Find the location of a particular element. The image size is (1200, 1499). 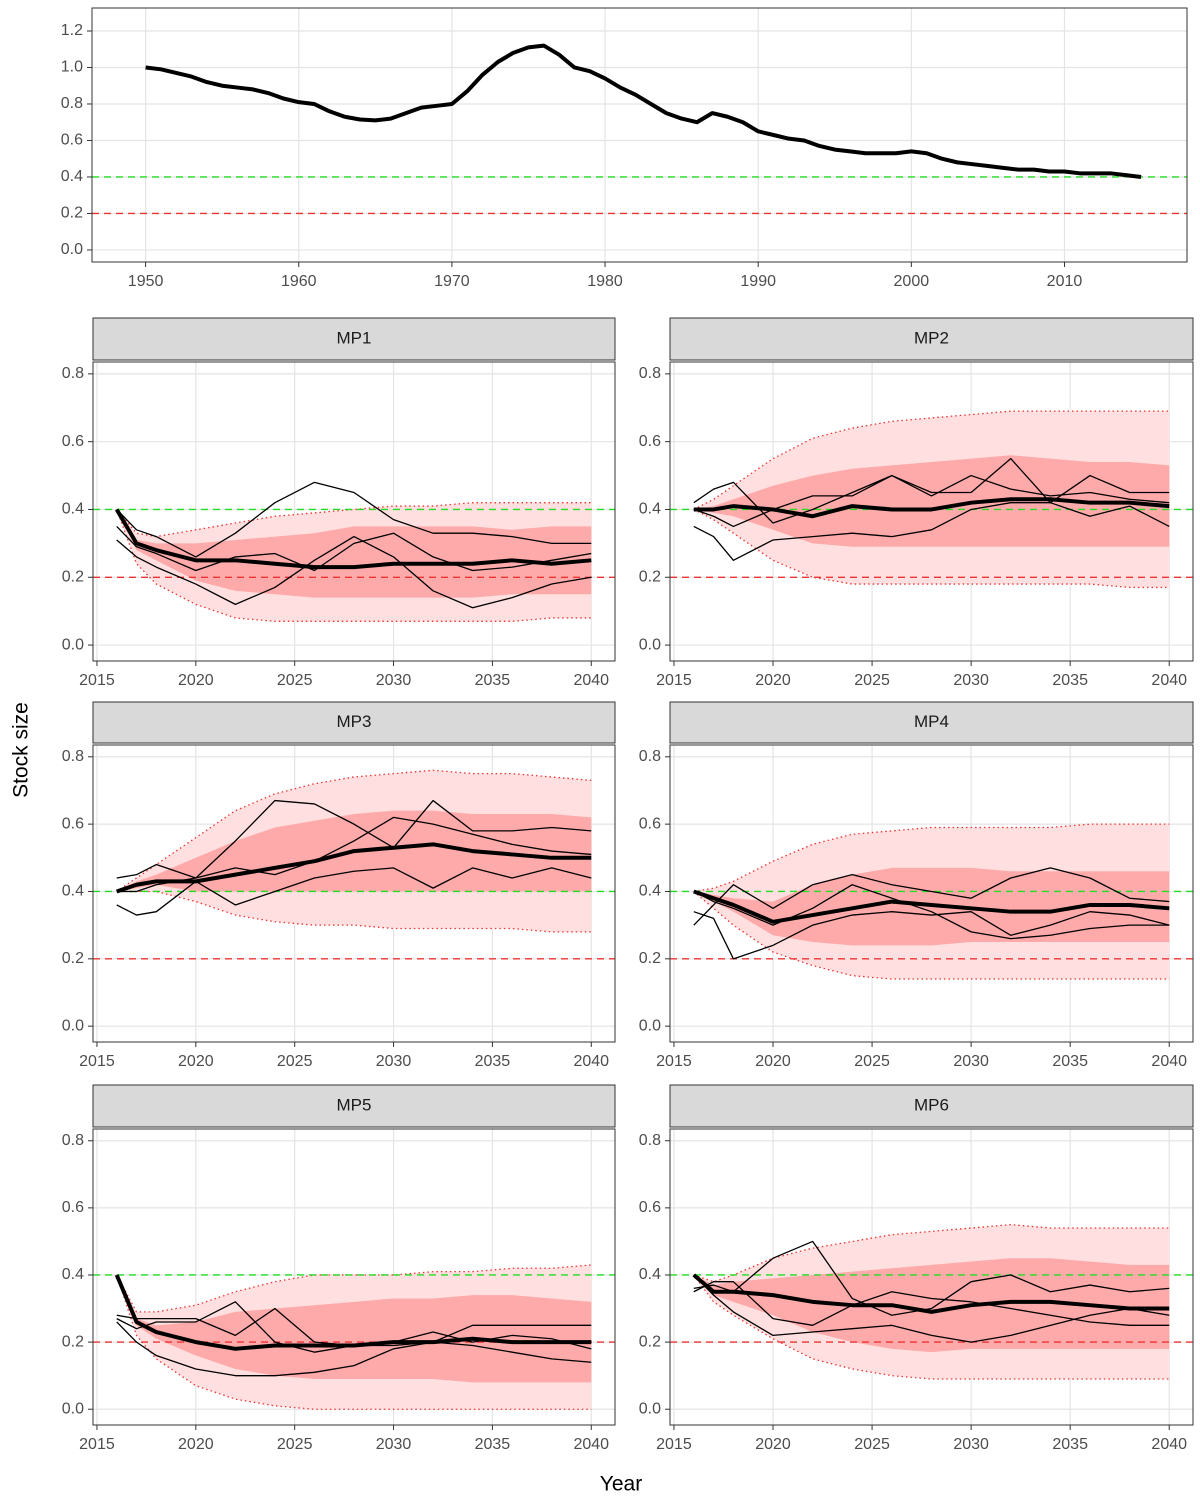

band is located at coordinates (354, 1328).